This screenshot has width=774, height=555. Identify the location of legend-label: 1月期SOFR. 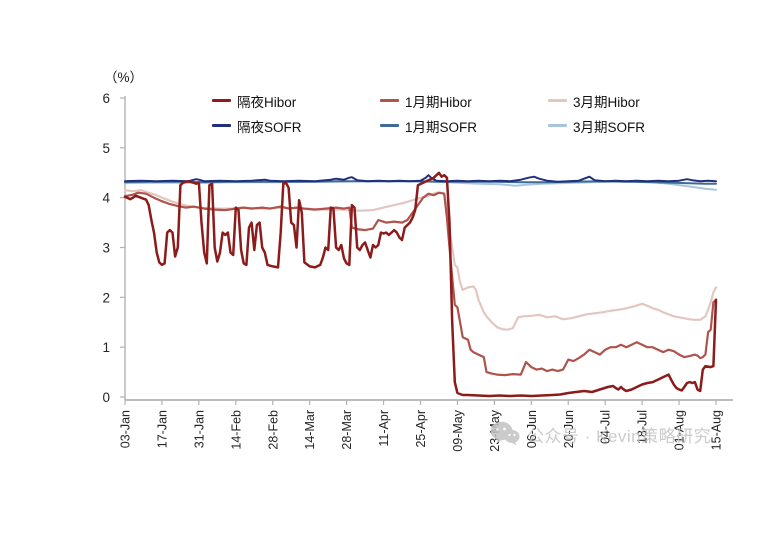
(441, 127).